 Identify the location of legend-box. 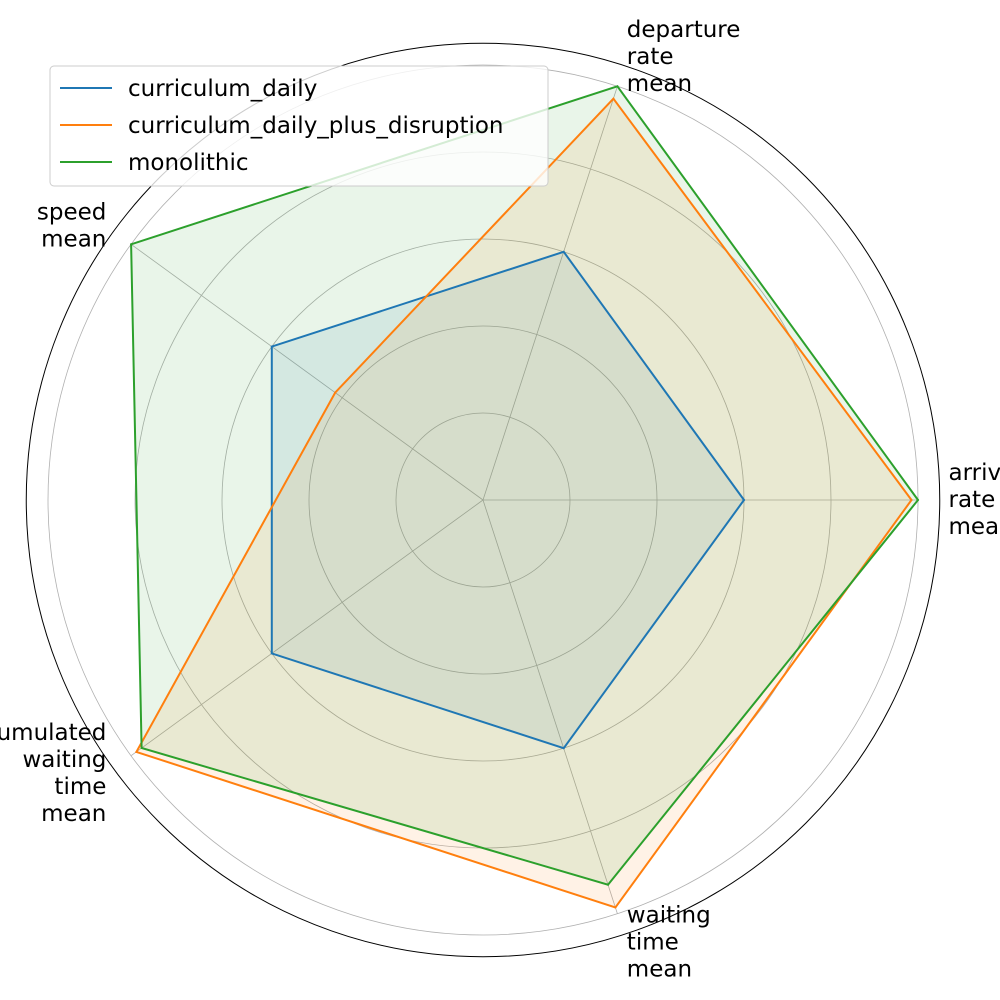
(299, 126).